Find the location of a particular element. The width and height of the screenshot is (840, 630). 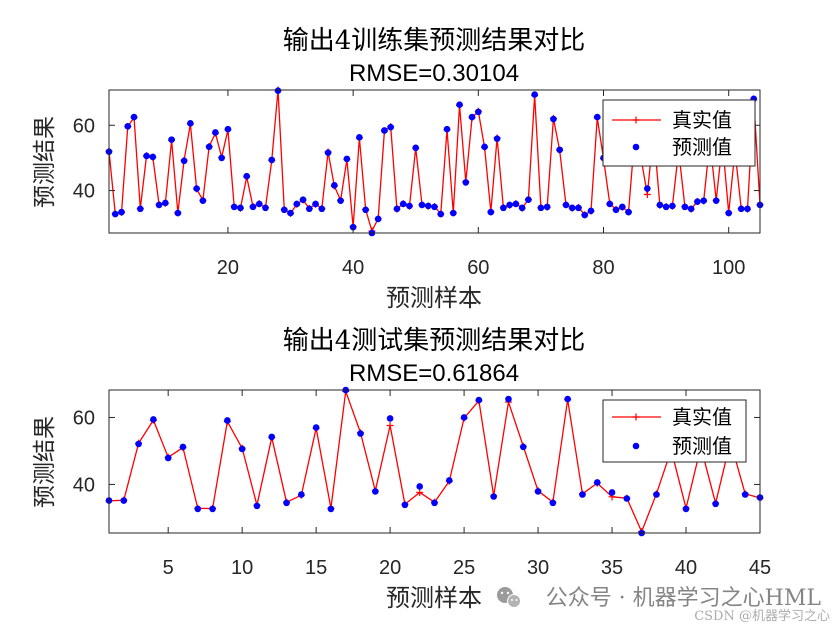

watermark-text: 公众号 · 机器学习之心HML is located at coordinates (684, 598).